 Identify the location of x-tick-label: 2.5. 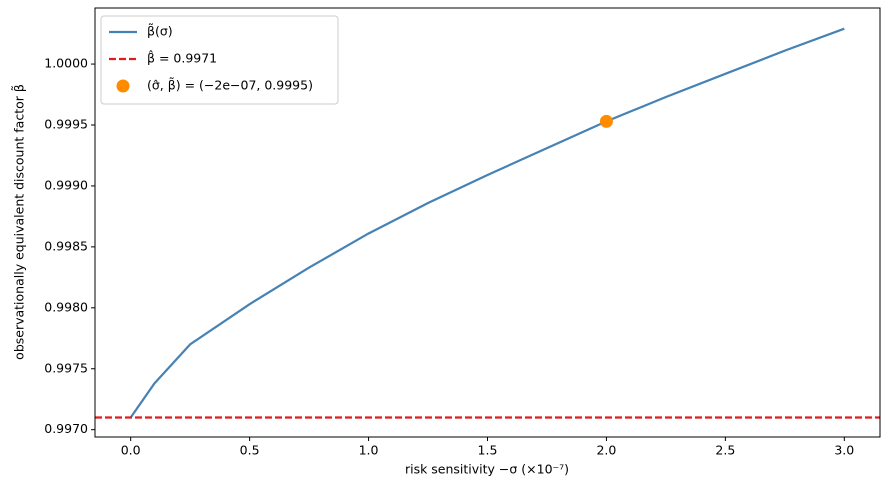
(725, 450).